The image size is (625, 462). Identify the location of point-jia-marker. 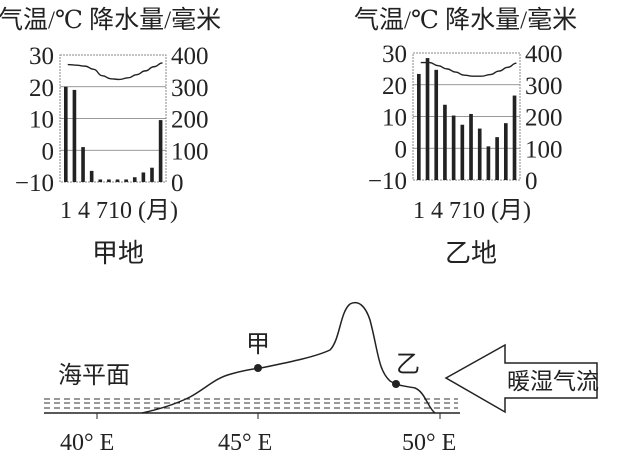
(258, 368).